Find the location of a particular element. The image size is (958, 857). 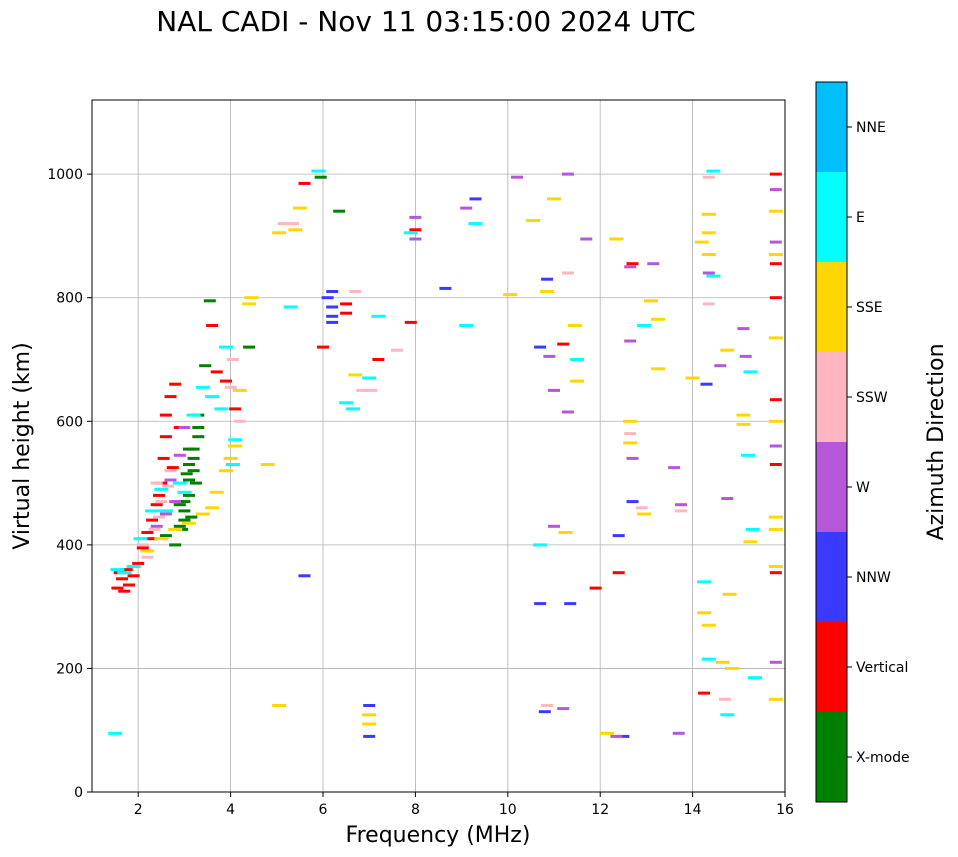

colorbar-tick-label: Vertical is located at coordinates (882, 668).